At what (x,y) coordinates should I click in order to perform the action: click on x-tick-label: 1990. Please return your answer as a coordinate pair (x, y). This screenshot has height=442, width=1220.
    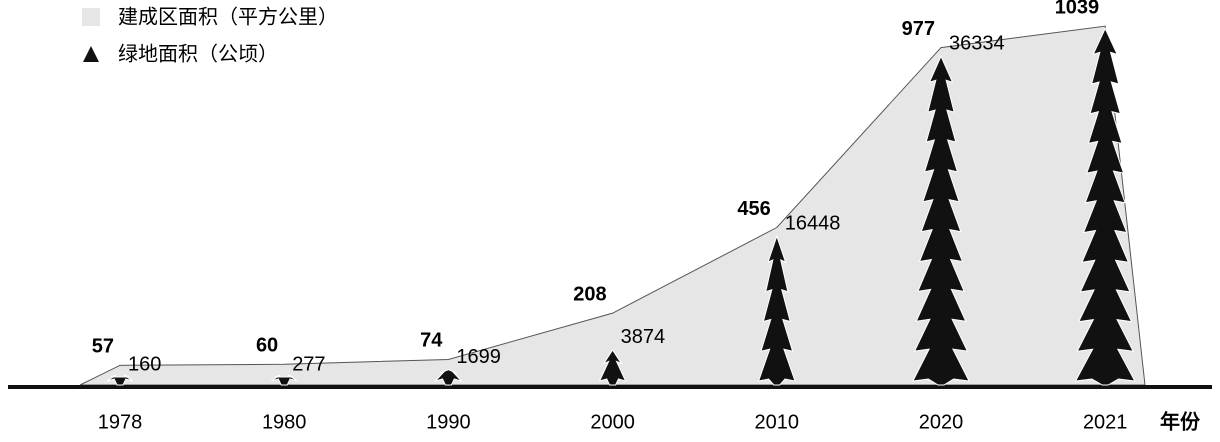
    Looking at the image, I should click on (448, 422).